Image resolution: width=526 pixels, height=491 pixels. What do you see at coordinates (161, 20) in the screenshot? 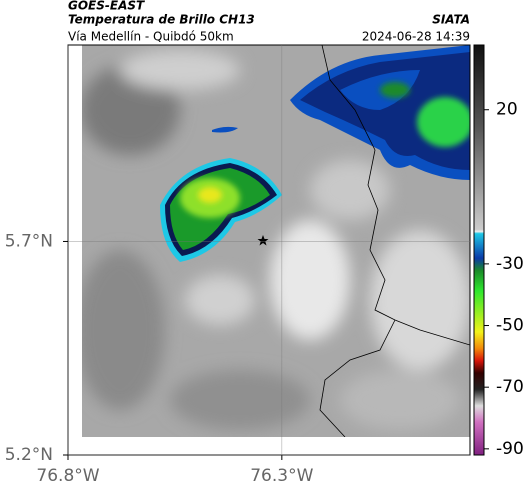
I see `subtitle: Temperatura de Brillo CH13` at bounding box center [161, 20].